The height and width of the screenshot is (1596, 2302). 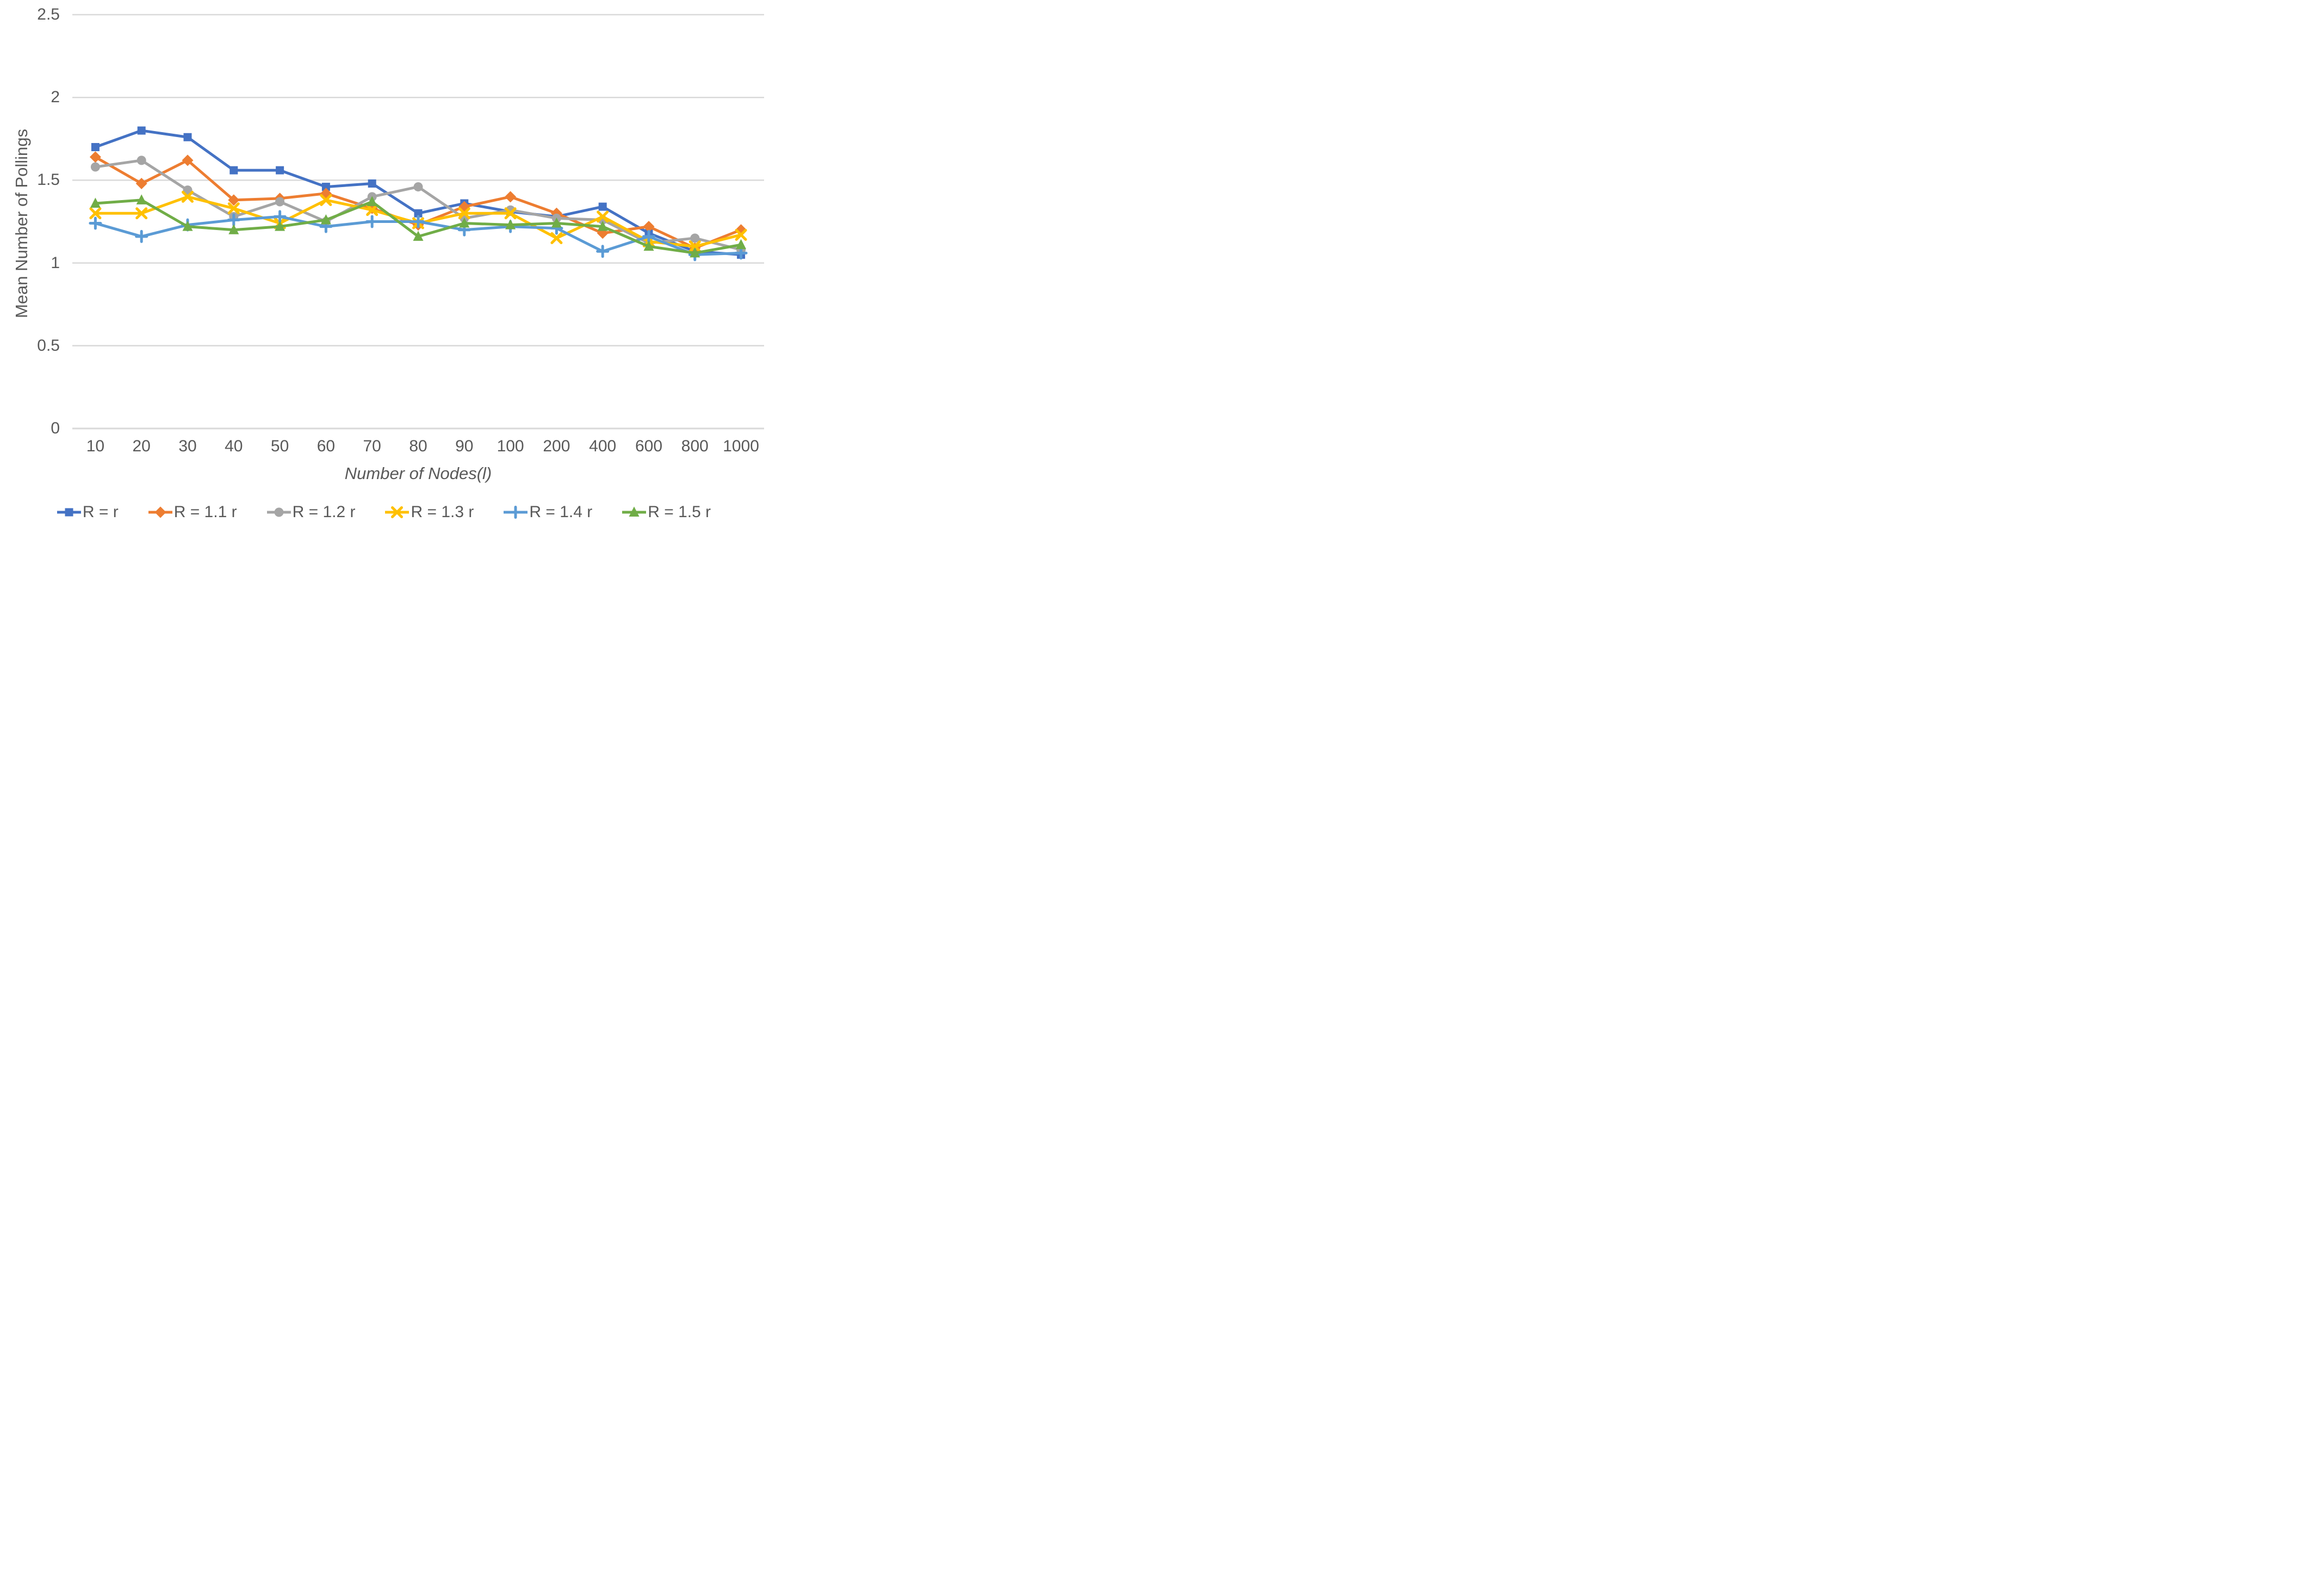 What do you see at coordinates (95, 446) in the screenshot?
I see `x-tick-label: 10` at bounding box center [95, 446].